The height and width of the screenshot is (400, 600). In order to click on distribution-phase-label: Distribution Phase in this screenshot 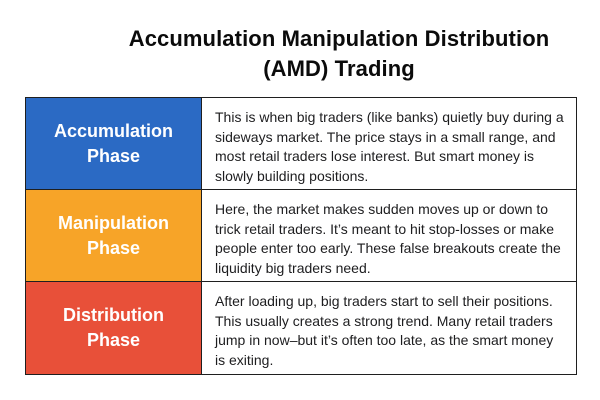, I will do `click(113, 327)`.